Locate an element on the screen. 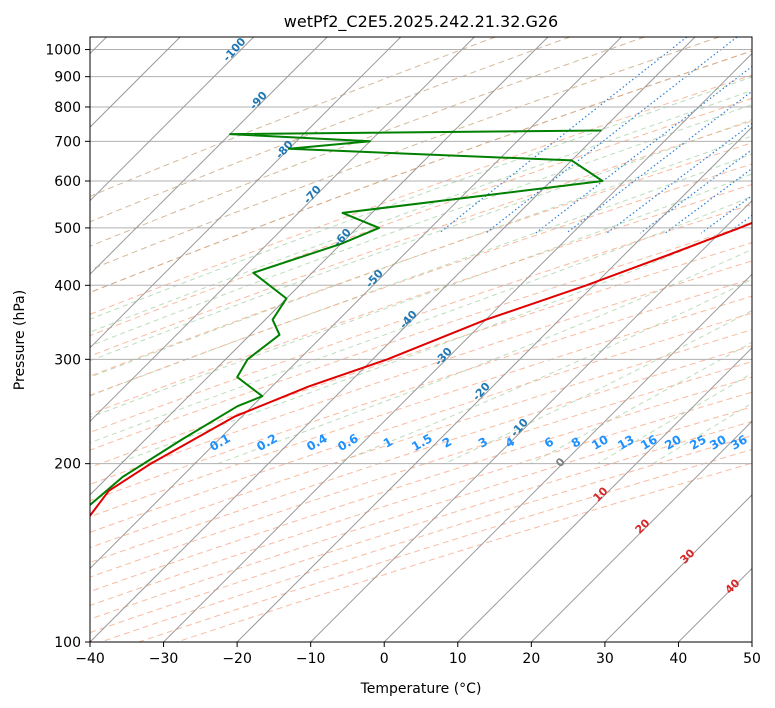 This screenshot has width=775, height=708. y-tick-label: 900 is located at coordinates (67, 78).